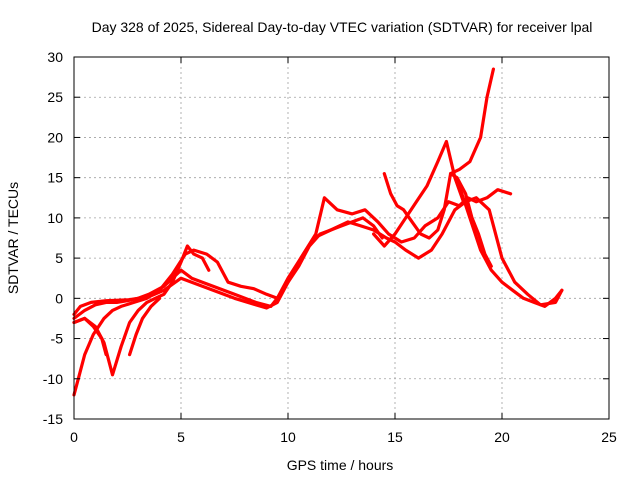  Describe the element at coordinates (55, 137) in the screenshot. I see `y-tick-label: 20` at that location.